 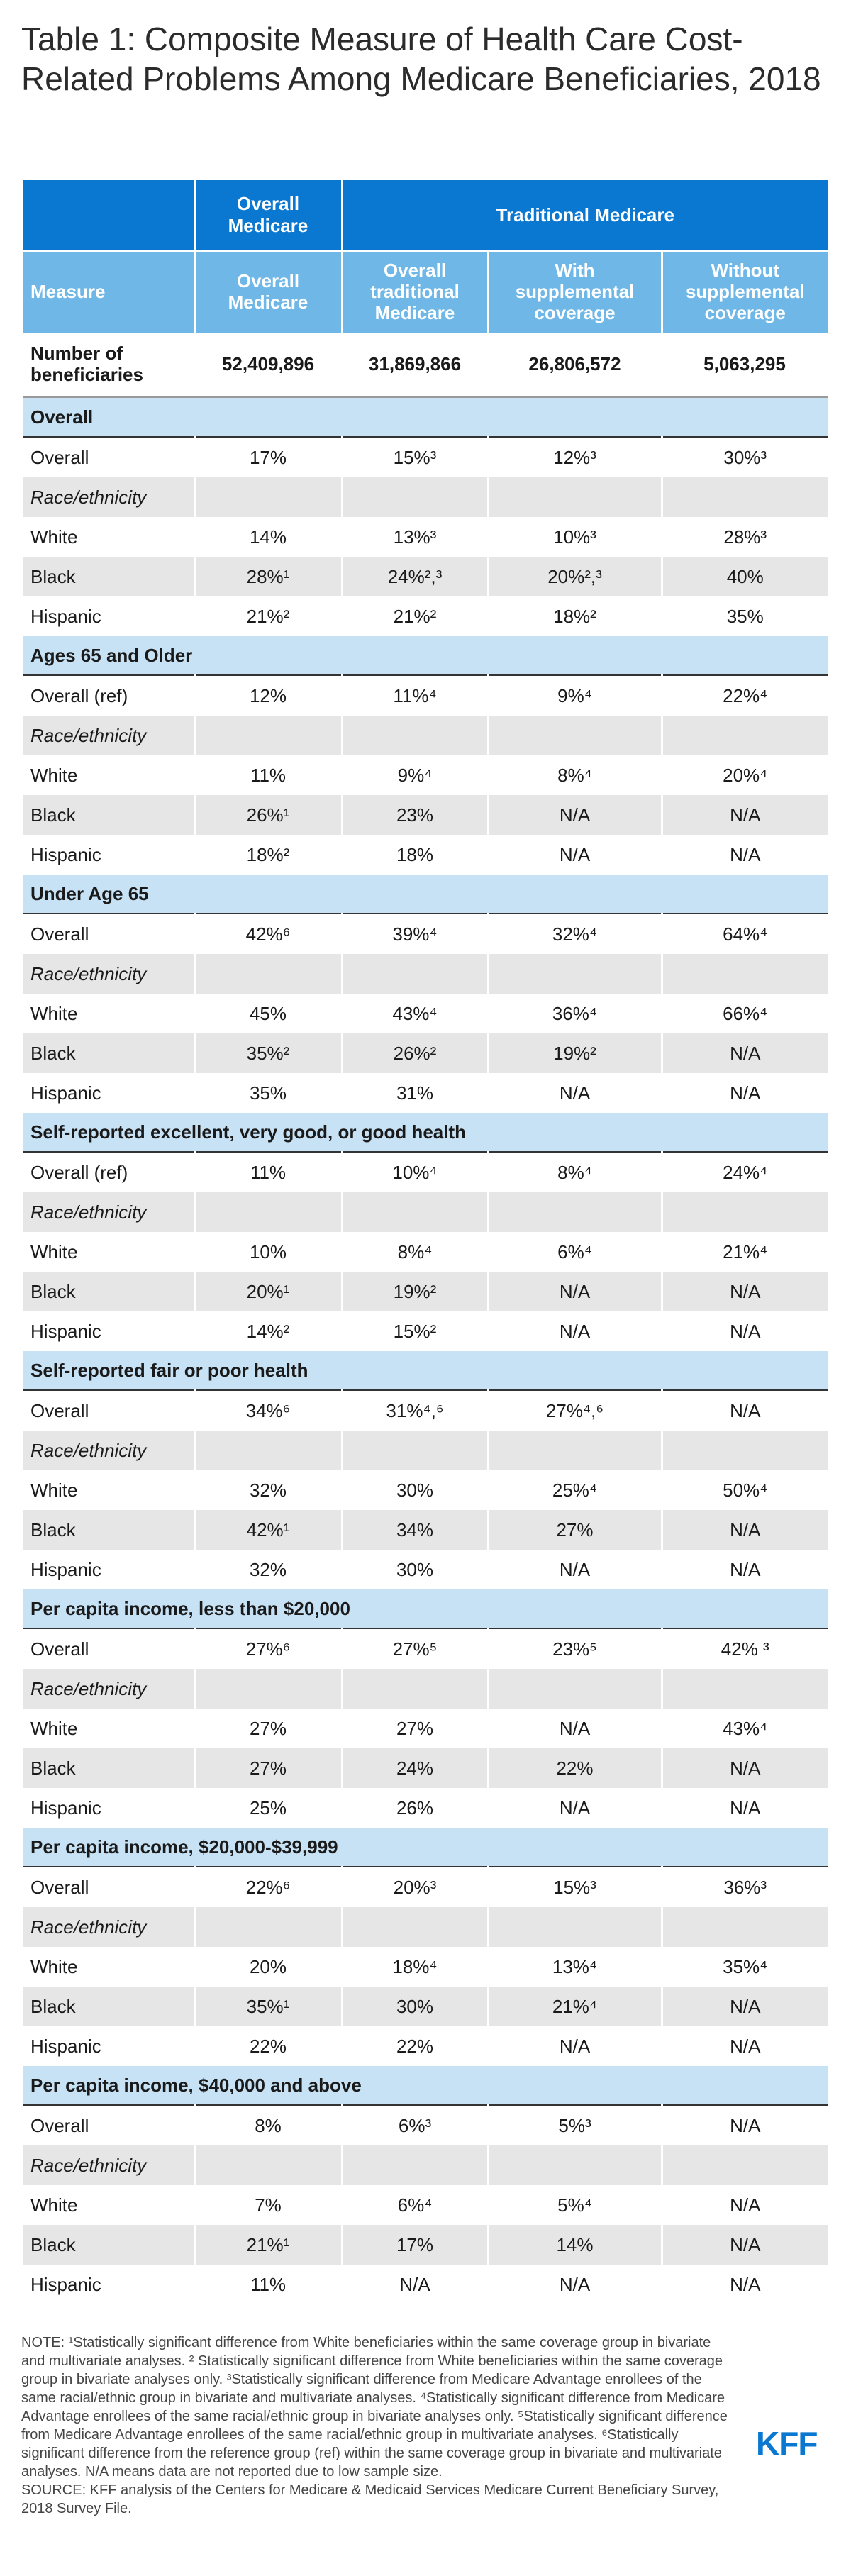 I want to click on row-value: 8%, so click(x=267, y=2125).